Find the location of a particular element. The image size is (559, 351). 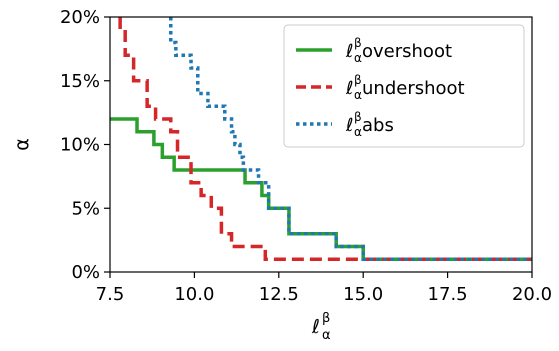

y-axis-label: α is located at coordinates (22, 144).